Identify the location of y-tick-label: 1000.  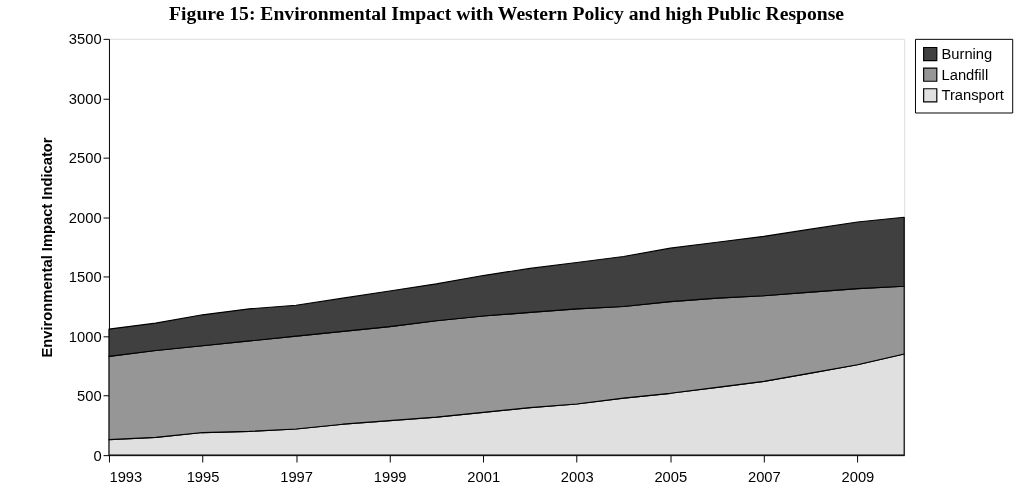
(85, 336).